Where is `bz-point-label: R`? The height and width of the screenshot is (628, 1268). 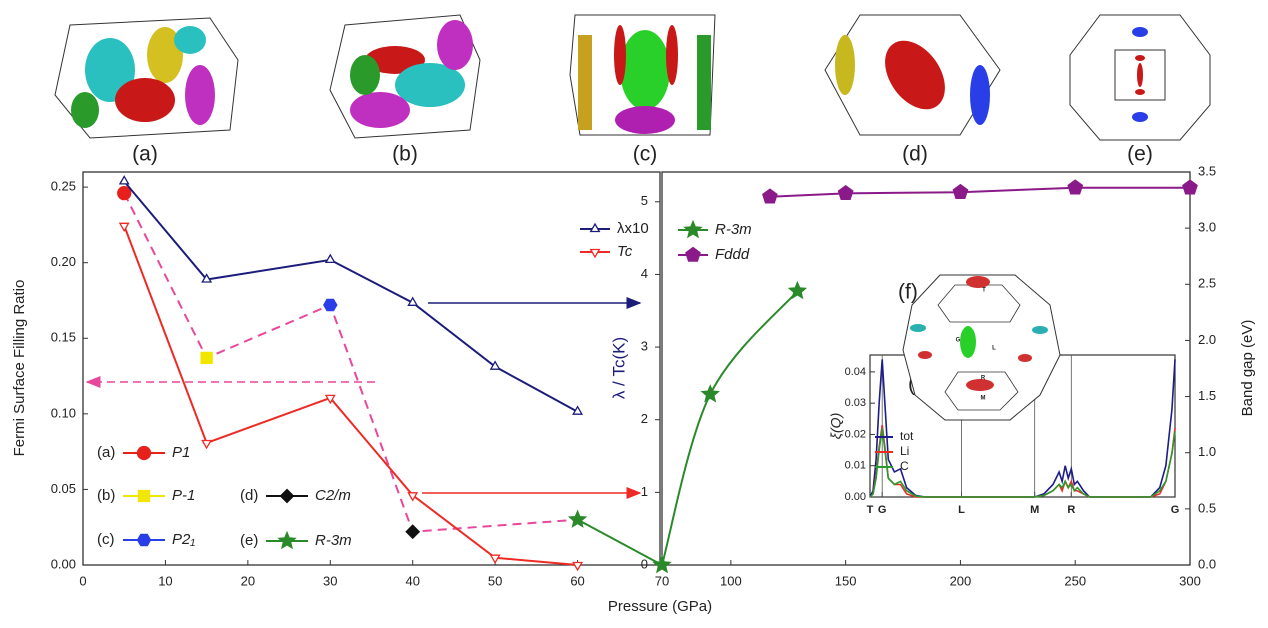 bz-point-label: R is located at coordinates (983, 379).